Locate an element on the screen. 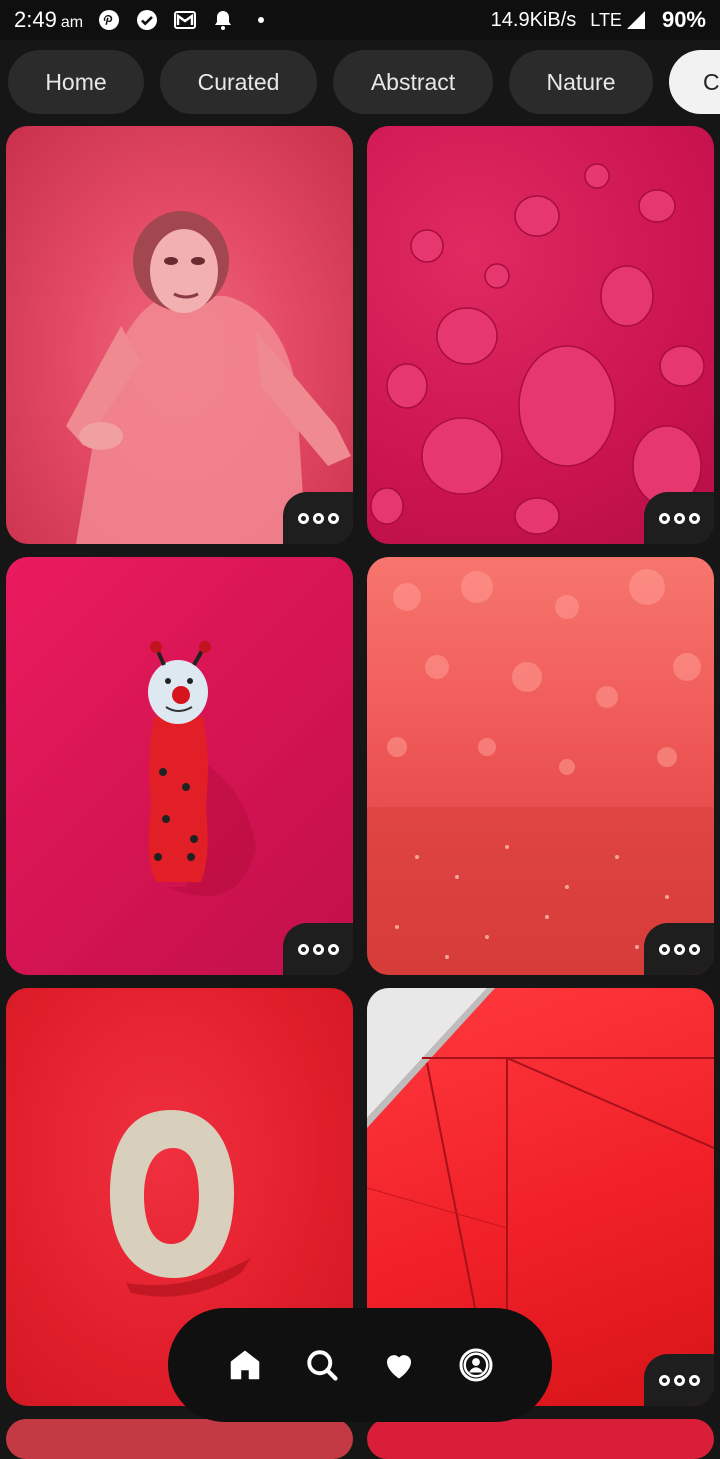  tab-label: Nature is located at coordinates (581, 81).